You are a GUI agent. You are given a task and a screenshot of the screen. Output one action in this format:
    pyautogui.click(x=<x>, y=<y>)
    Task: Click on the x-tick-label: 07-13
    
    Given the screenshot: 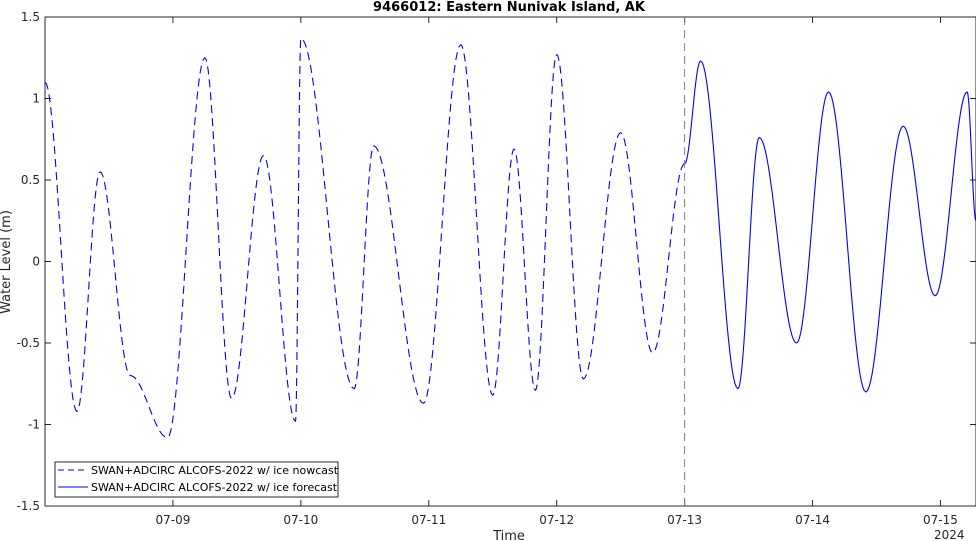 What is the action you would take?
    pyautogui.click(x=684, y=520)
    